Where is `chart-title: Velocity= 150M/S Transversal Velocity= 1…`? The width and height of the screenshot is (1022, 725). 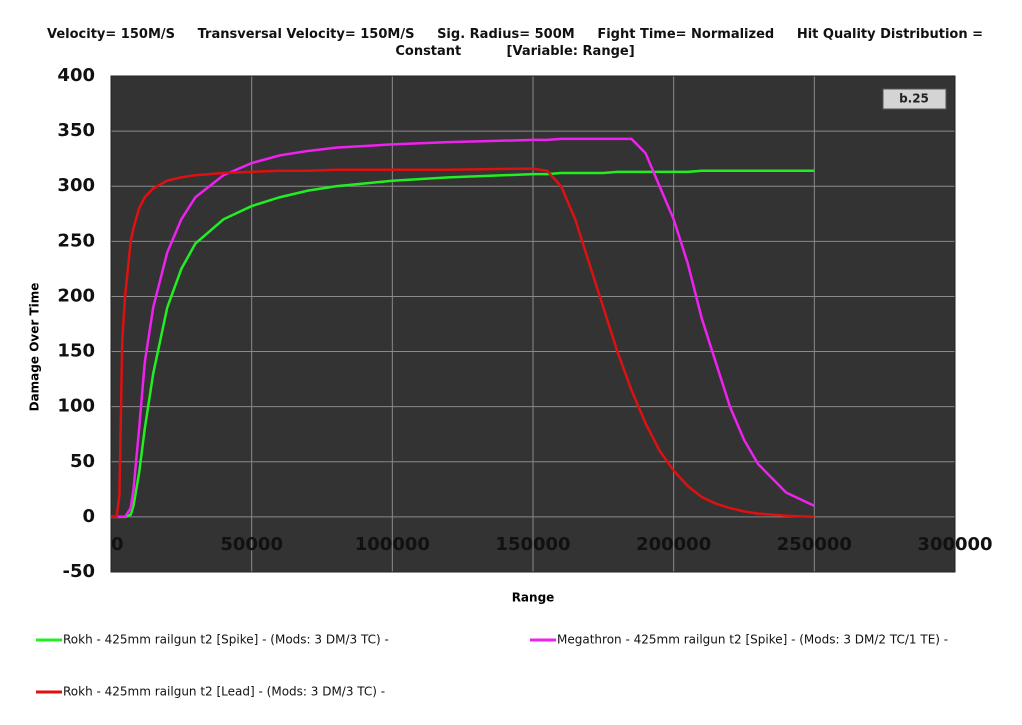 chart-title: Velocity= 150M/S Transversal Velocity= 1… is located at coordinates (517, 43).